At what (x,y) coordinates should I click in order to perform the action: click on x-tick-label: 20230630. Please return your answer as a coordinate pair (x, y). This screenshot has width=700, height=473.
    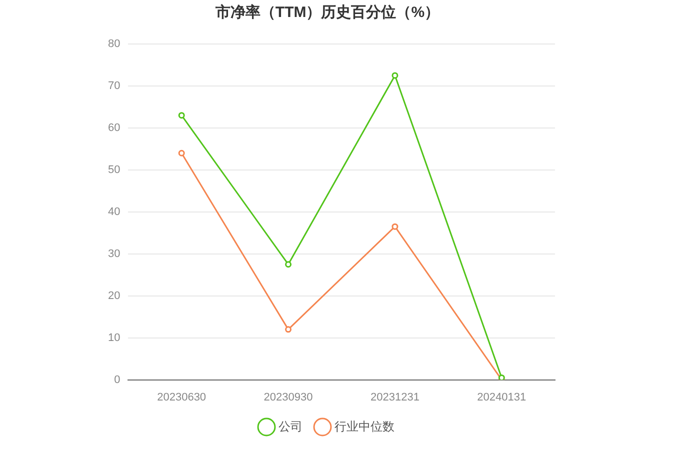
    Looking at the image, I should click on (181, 397).